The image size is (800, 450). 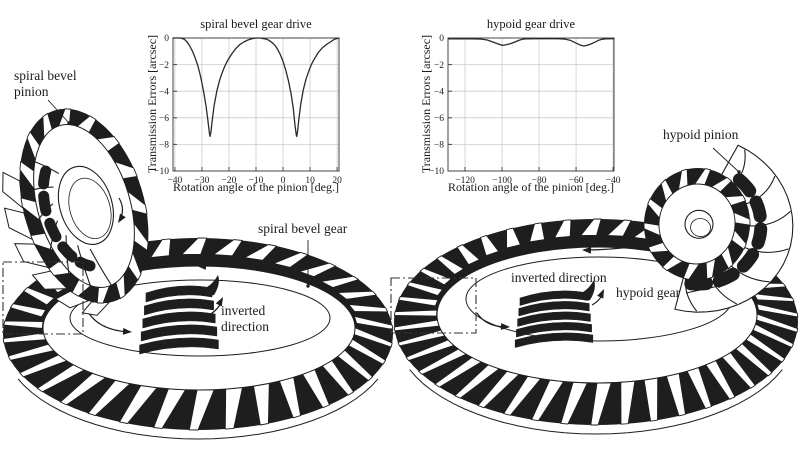 I want to click on hypoid-pinion-label: hypoid pinion, so click(x=701, y=134).